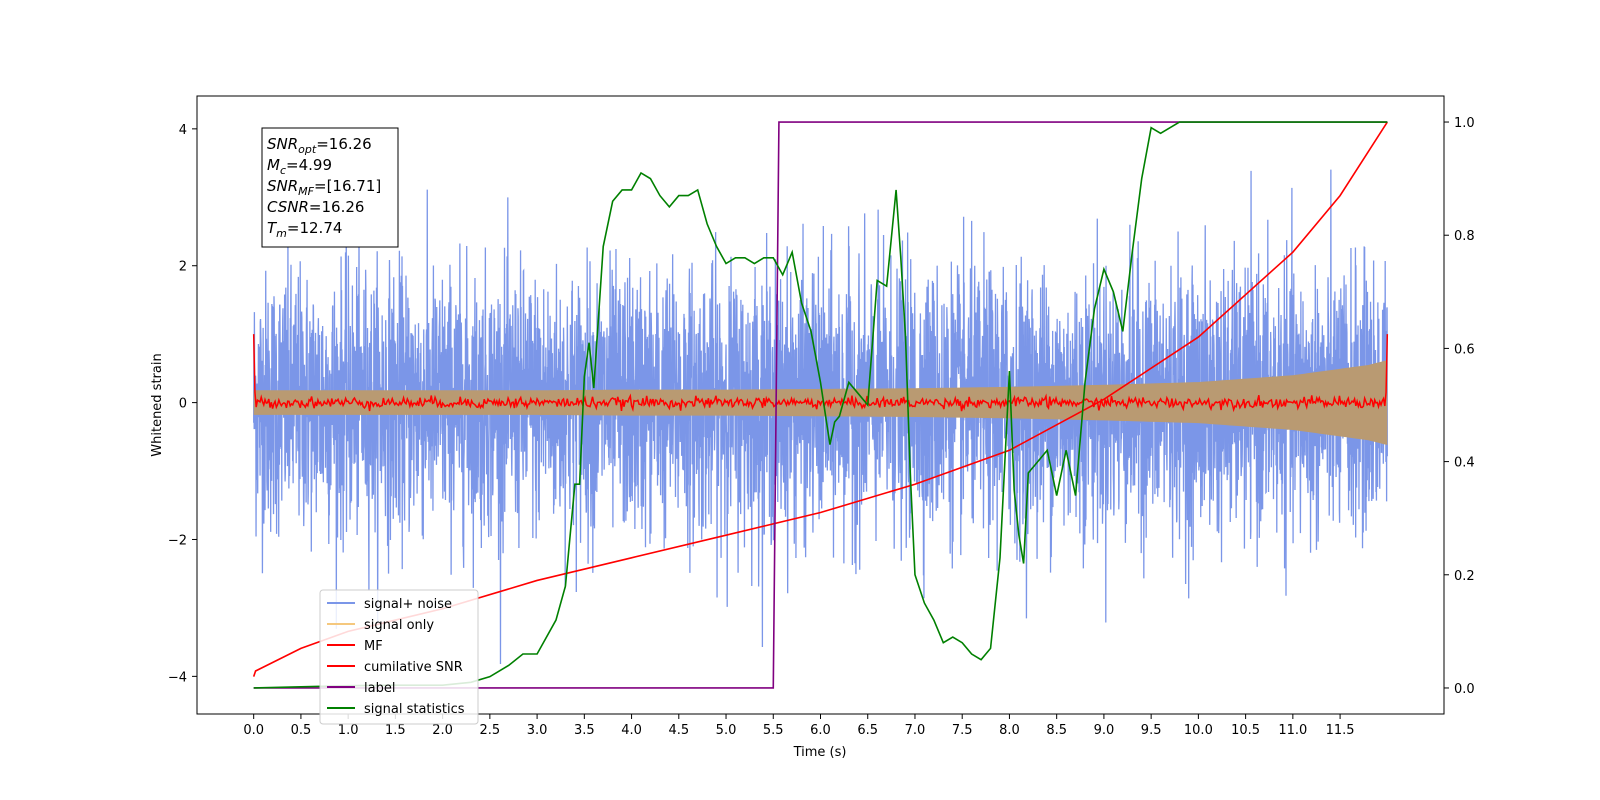 The height and width of the screenshot is (800, 1600). I want to click on x-axis-label: Time (s), so click(820, 752).